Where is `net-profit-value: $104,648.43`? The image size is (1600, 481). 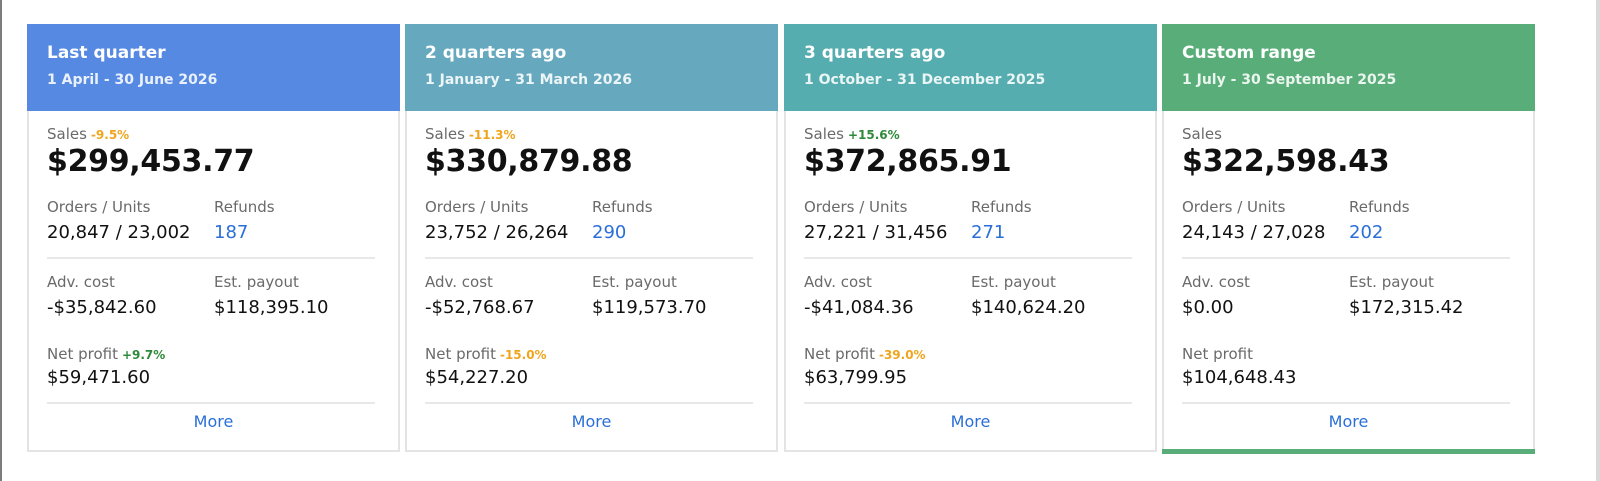
net-profit-value: $104,648.43 is located at coordinates (1239, 377).